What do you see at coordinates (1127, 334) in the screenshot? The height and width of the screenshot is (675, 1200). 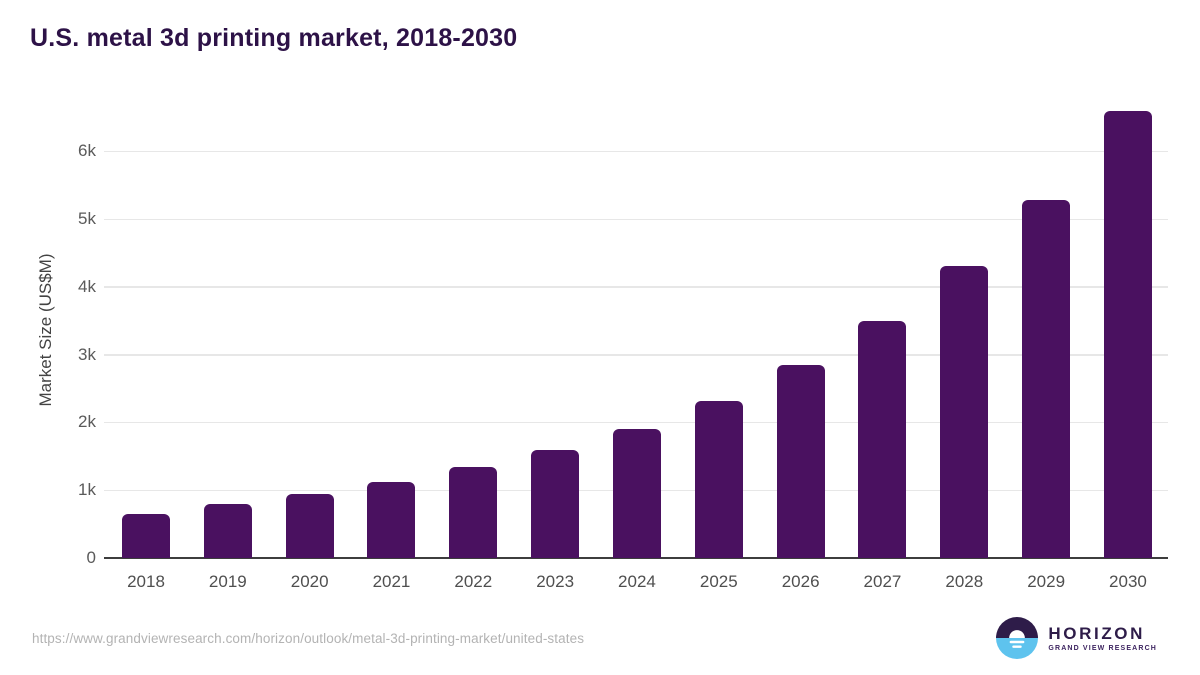 I see `bar-2030` at bounding box center [1127, 334].